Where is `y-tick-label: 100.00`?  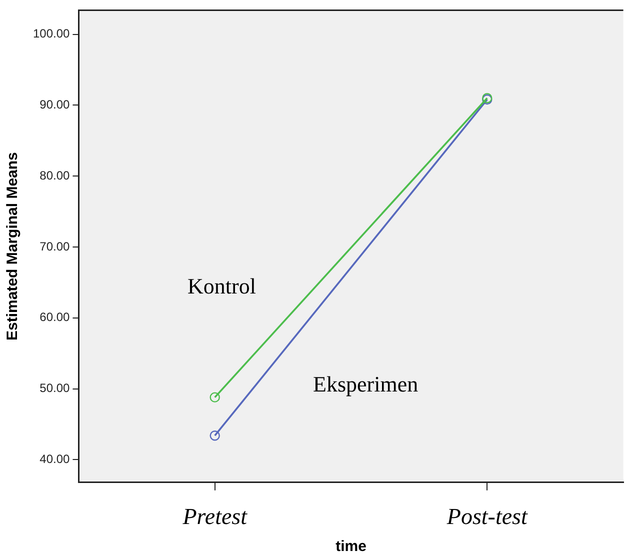
y-tick-label: 100.00 is located at coordinates (51, 33).